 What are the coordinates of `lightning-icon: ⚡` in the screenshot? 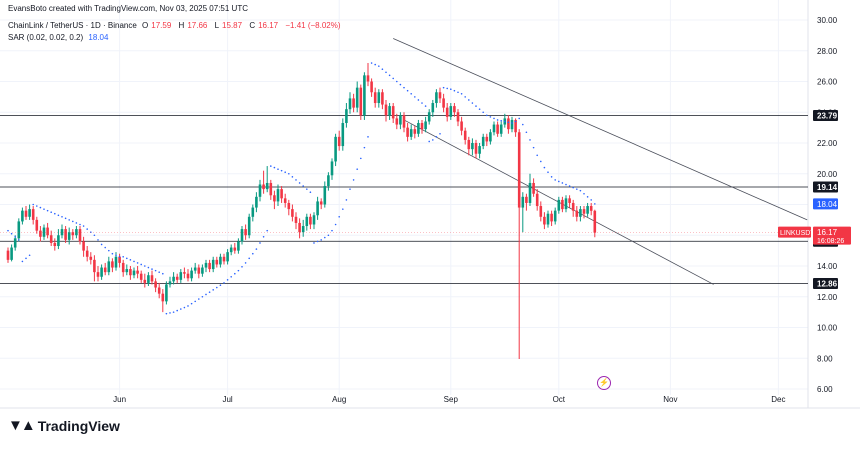 It's located at (604, 383).